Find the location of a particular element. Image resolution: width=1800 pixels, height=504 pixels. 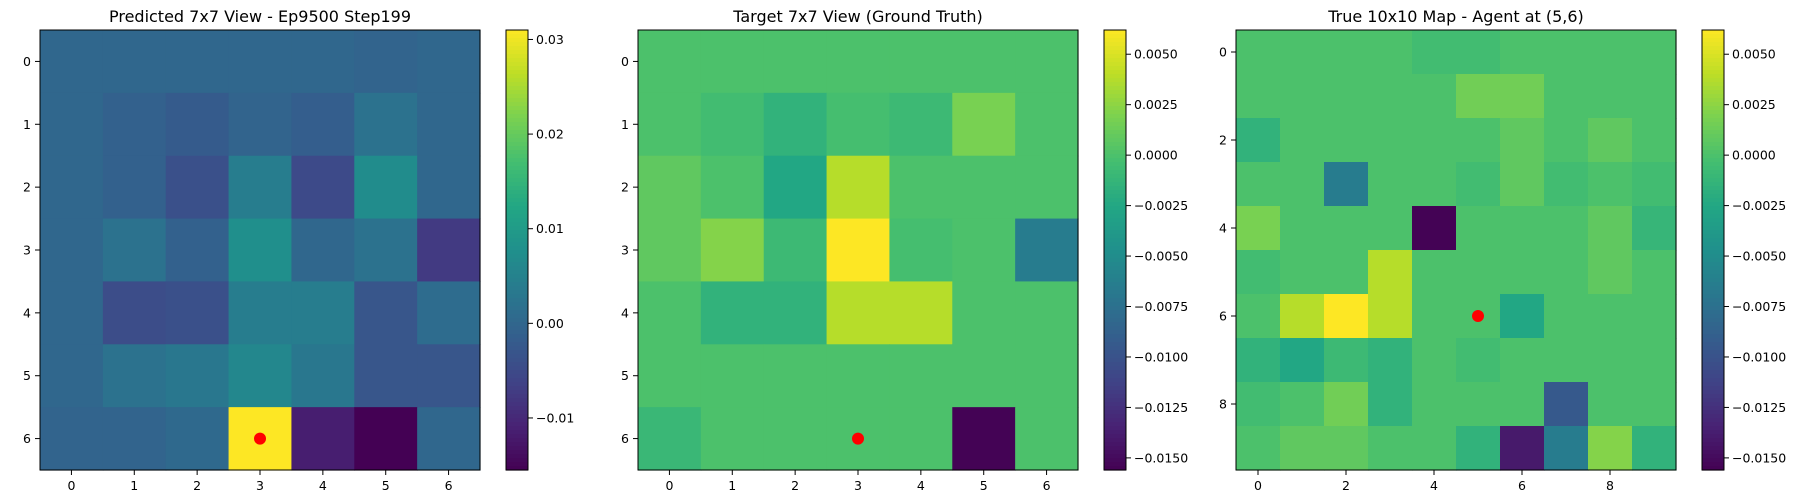

heatmap-cell-r1-c7 is located at coordinates (1566, 96).